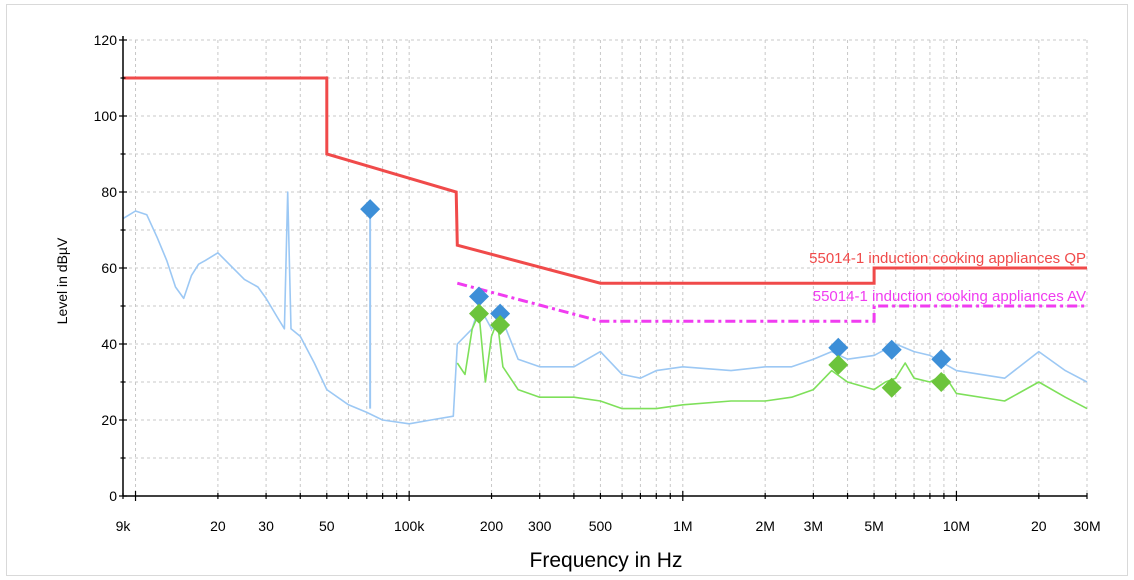 The height and width of the screenshot is (580, 1134). Describe the element at coordinates (949, 296) in the screenshot. I see `limit-label-av: 55014-1 induction cooking appliances AV` at that location.